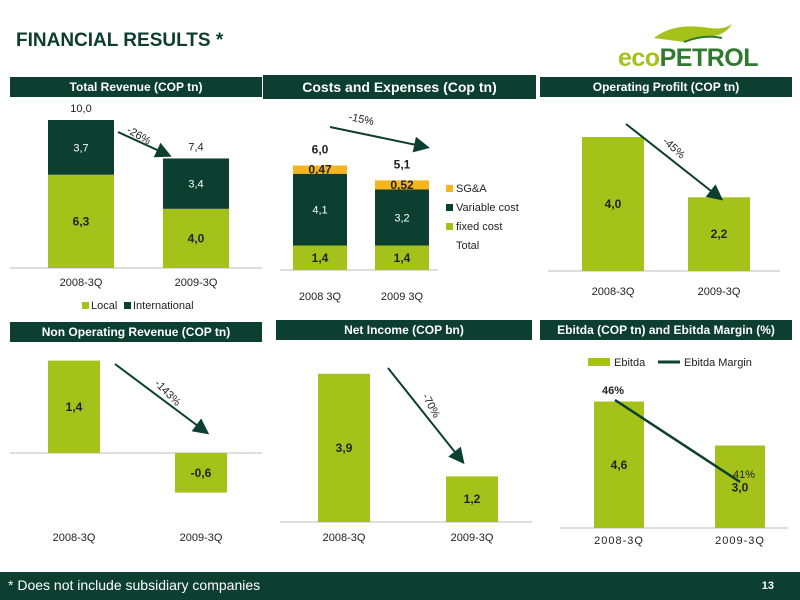 The image size is (800, 600). I want to click on costs-title: Costs and Expenses (Cop tn), so click(399, 87).